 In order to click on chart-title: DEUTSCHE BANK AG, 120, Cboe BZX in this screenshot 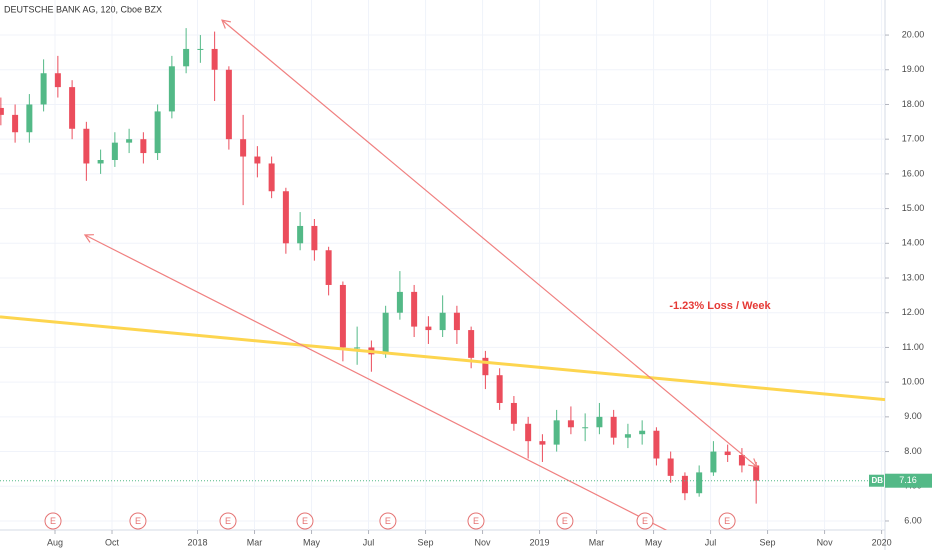, I will do `click(83, 9)`.